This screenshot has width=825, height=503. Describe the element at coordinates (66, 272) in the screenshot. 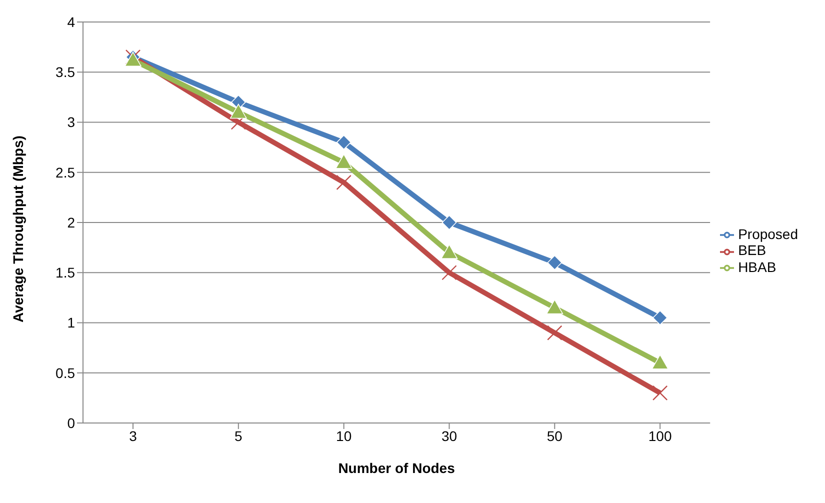

I see `y-tick-label: 1.5` at that location.